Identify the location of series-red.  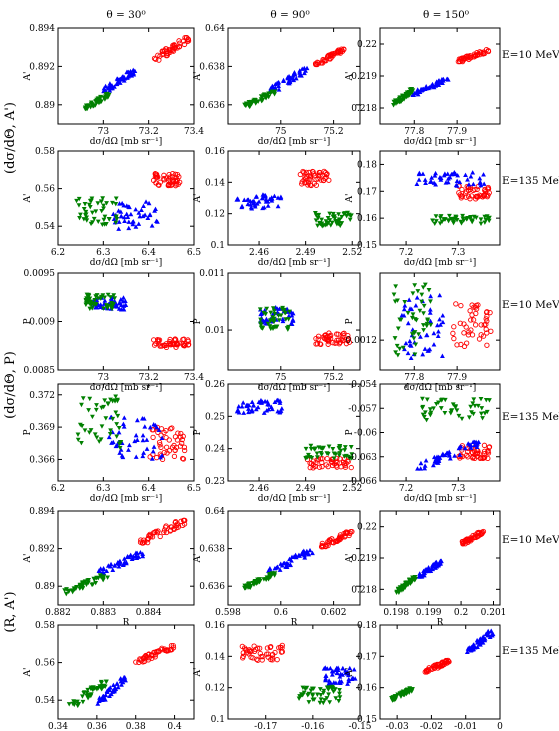
(336, 539).